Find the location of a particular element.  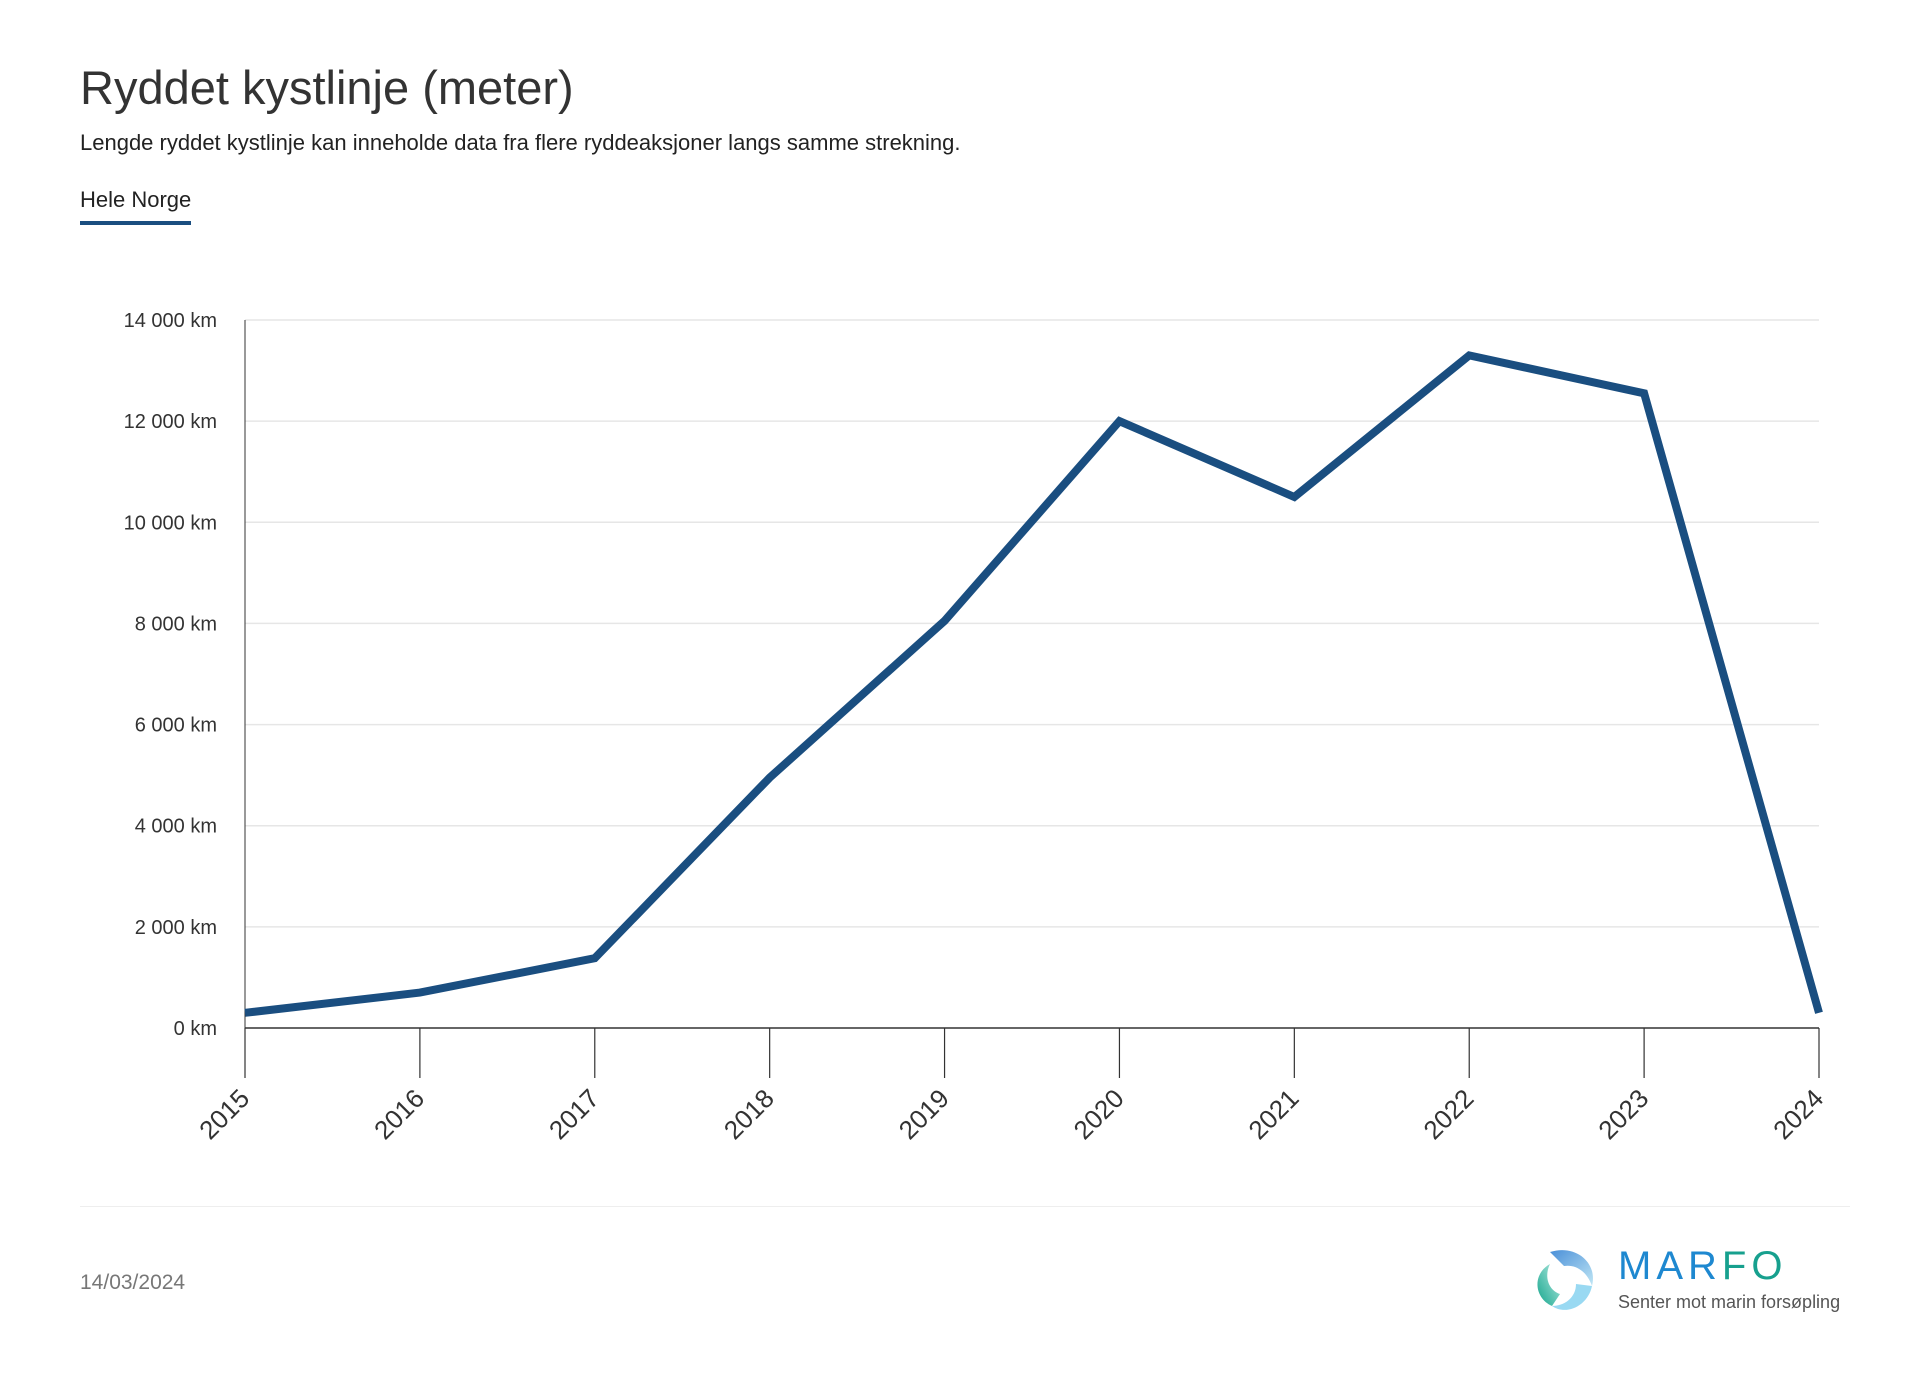

y-tick-label: 6 000 km is located at coordinates (176, 726).